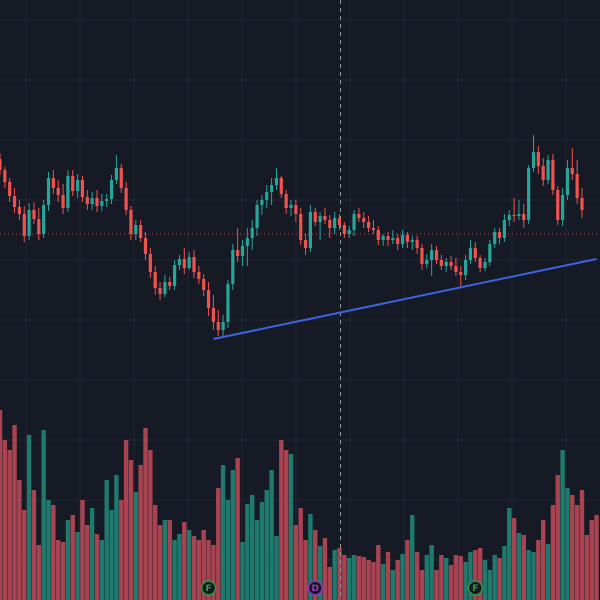  Describe the element at coordinates (405, 299) in the screenshot. I see `trendline` at that location.